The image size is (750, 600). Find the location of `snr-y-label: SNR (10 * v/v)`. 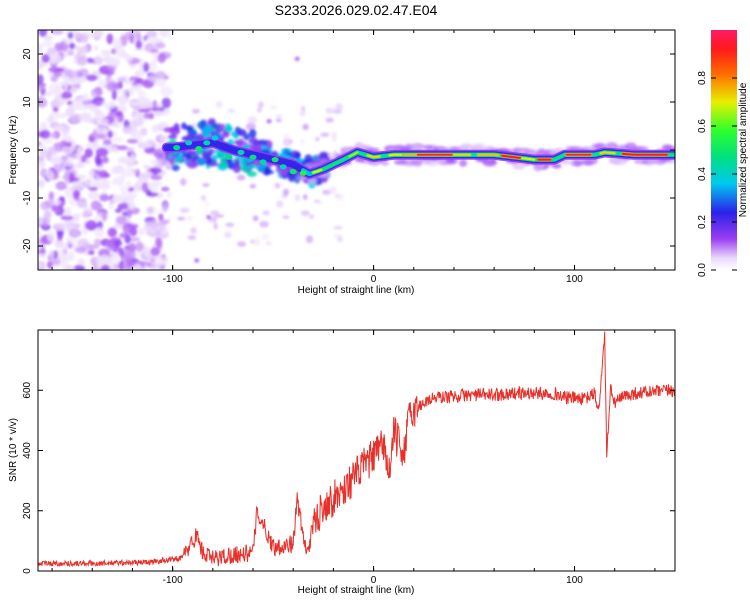

snr-y-label: SNR (10 * v/v) is located at coordinates (13, 450).